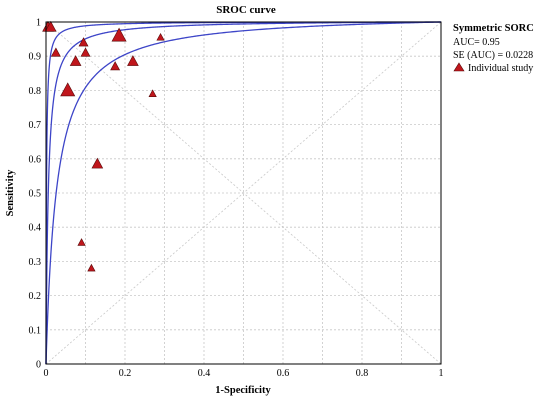 Image resolution: width=550 pixels, height=401 pixels. I want to click on y-tick-label: 0.8, so click(35, 91).